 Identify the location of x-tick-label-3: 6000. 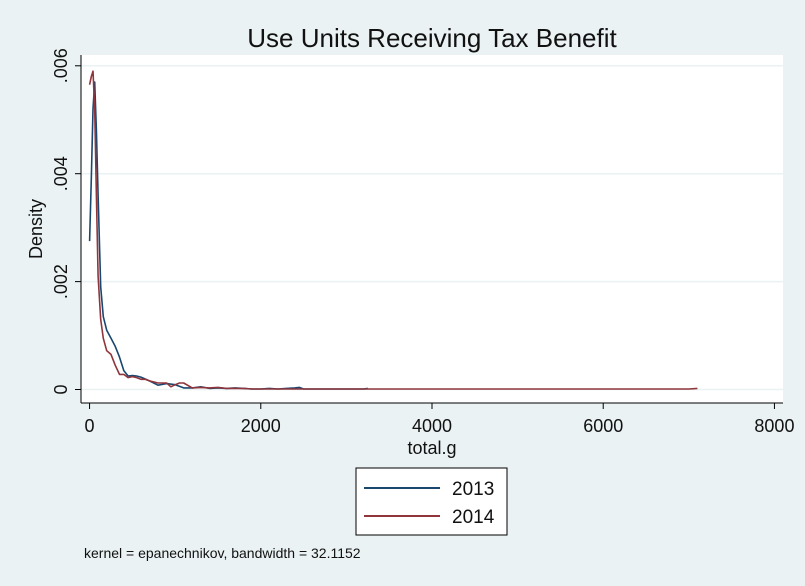
(603, 426).